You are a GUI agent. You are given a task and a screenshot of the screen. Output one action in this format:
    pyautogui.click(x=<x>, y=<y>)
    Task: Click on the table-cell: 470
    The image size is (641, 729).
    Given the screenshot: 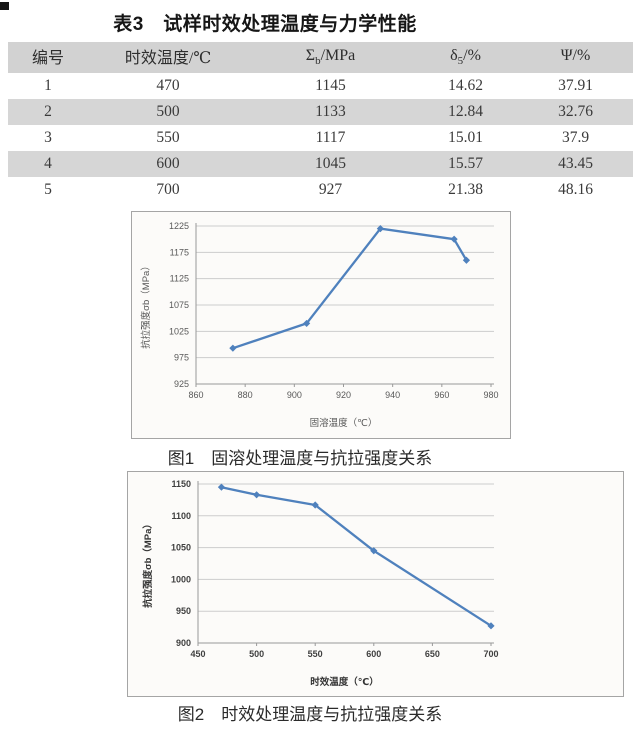 What is the action you would take?
    pyautogui.click(x=168, y=85)
    